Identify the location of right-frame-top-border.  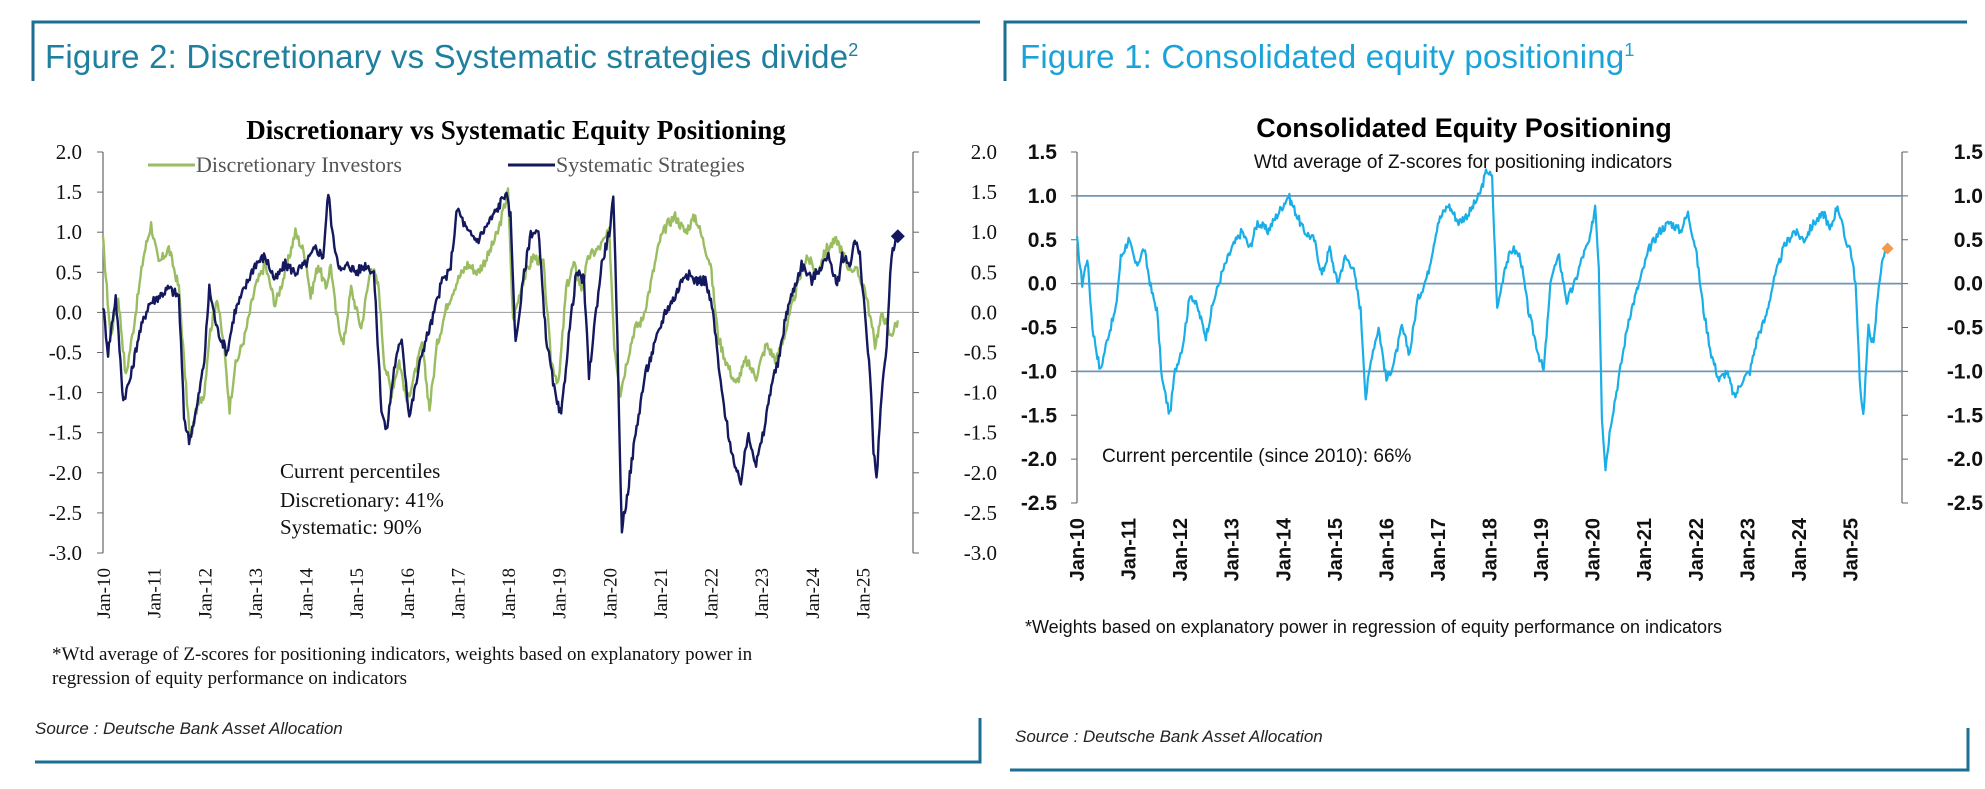
(1485, 50).